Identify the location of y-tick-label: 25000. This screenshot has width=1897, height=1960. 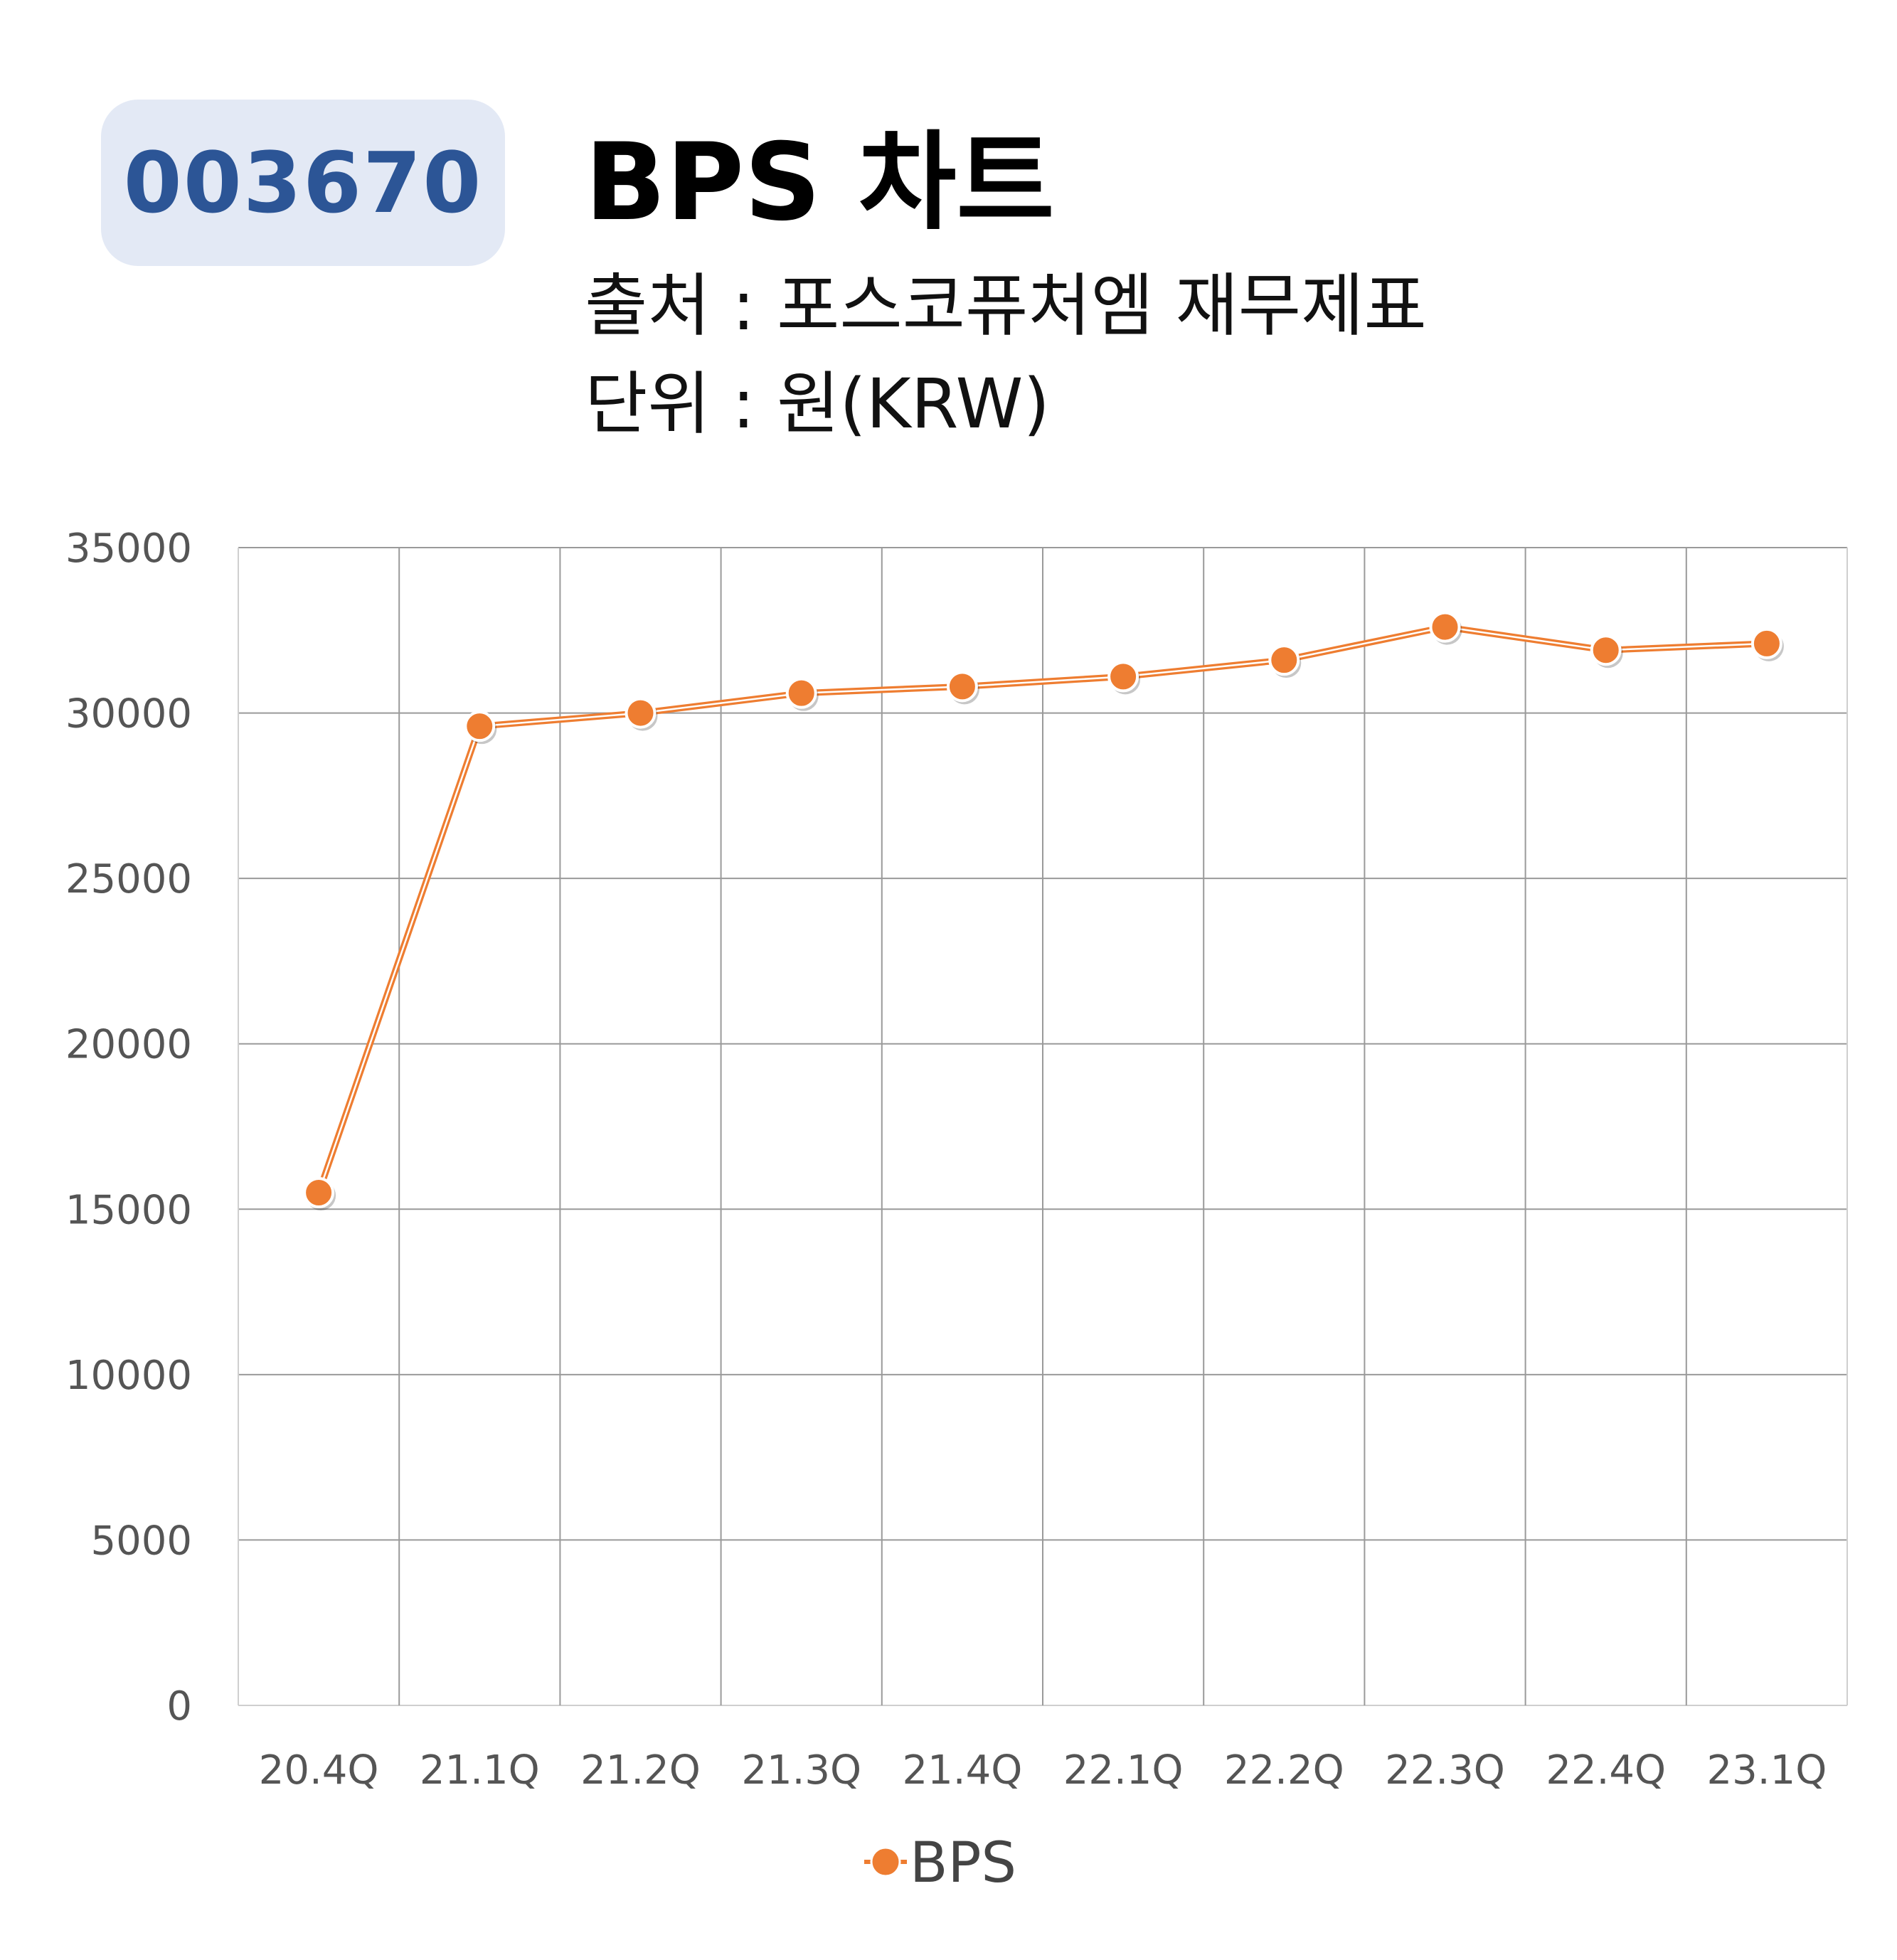
(129, 879).